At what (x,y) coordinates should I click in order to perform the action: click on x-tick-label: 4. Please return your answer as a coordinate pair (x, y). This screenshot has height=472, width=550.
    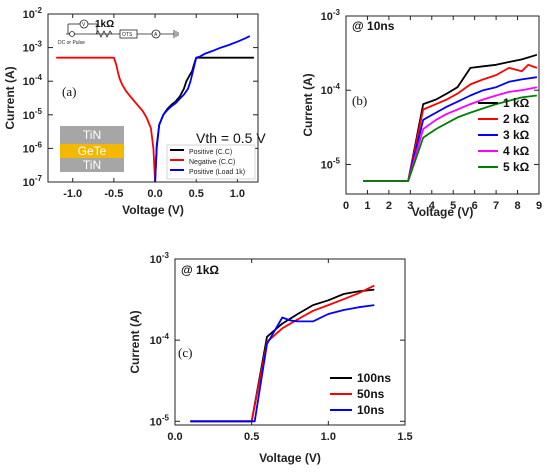
    Looking at the image, I should click on (432, 206).